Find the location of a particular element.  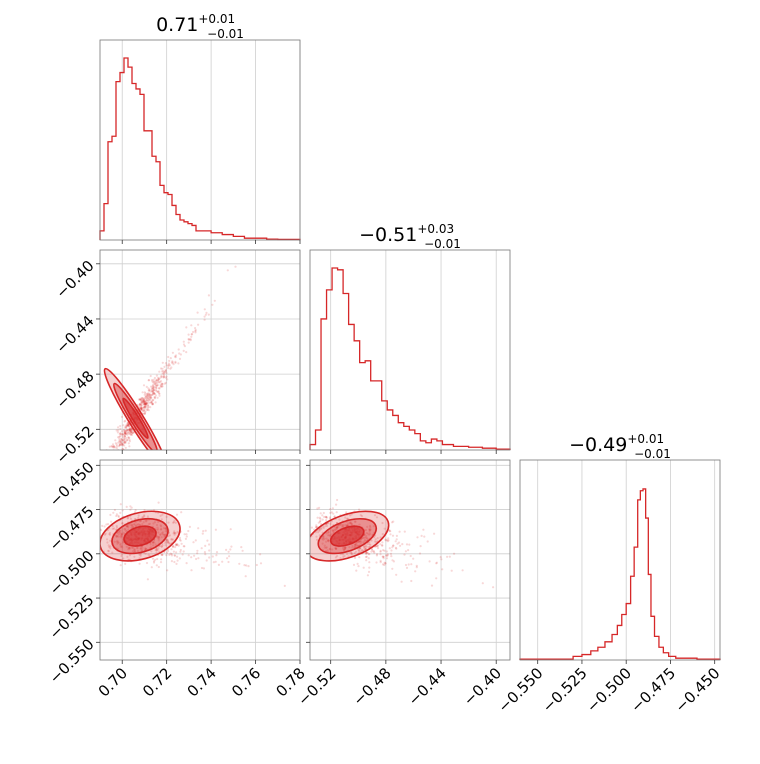

x-tick-label-param-0: 0.76 is located at coordinates (246, 682).